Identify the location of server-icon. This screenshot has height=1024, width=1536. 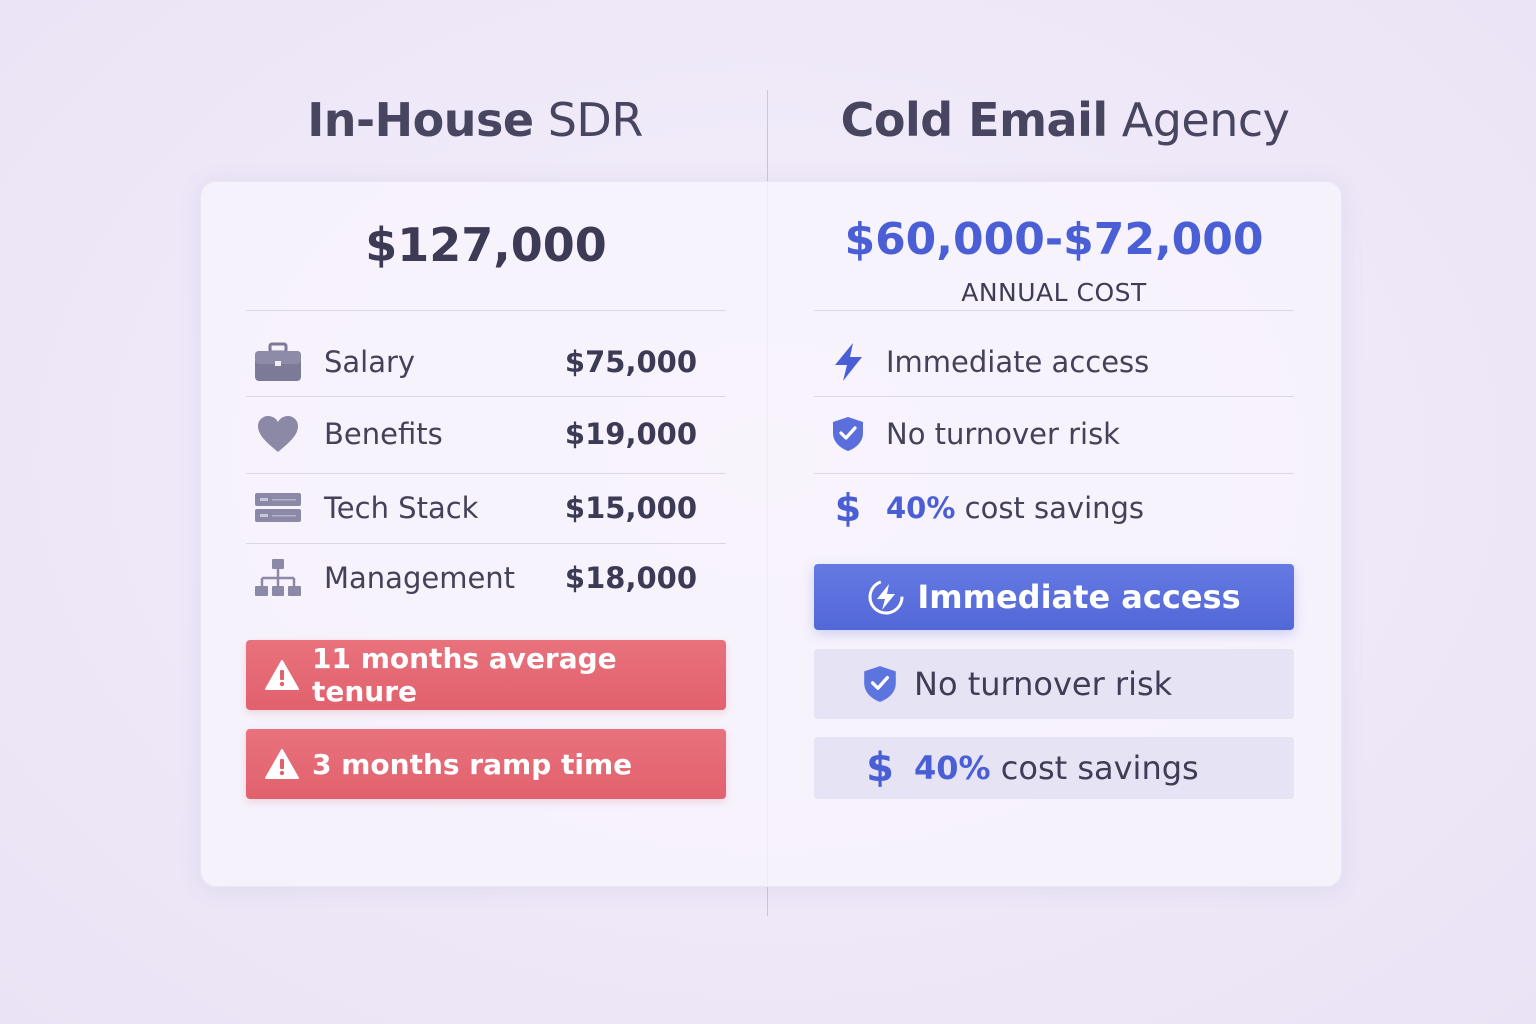
(278, 508).